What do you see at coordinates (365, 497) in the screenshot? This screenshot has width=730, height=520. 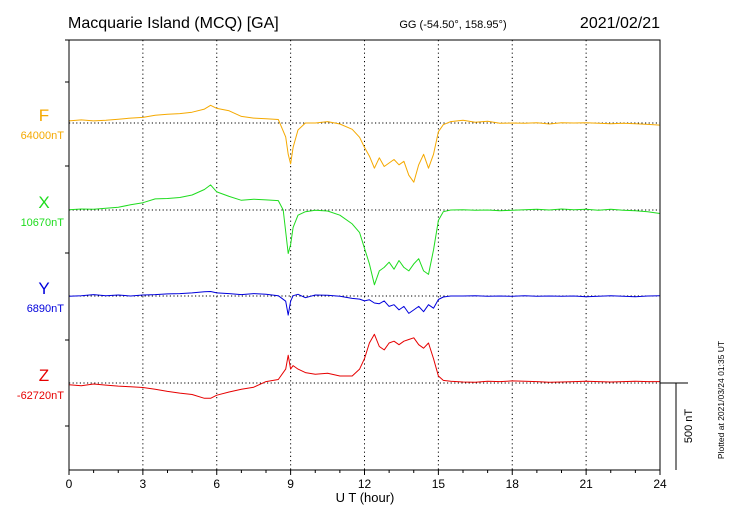 I see `x-axis-label: U T (hour)` at bounding box center [365, 497].